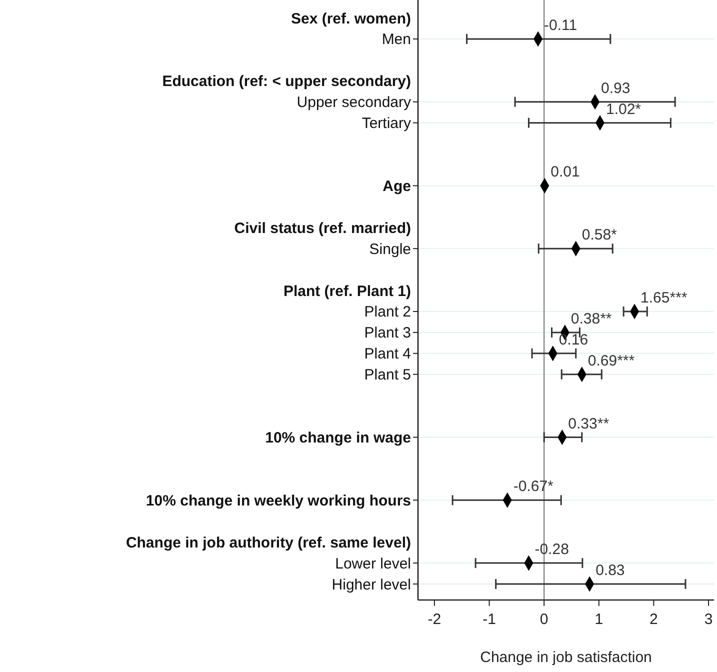 This screenshot has width=717, height=672. I want to click on data-label: 0.38**, so click(591, 319).